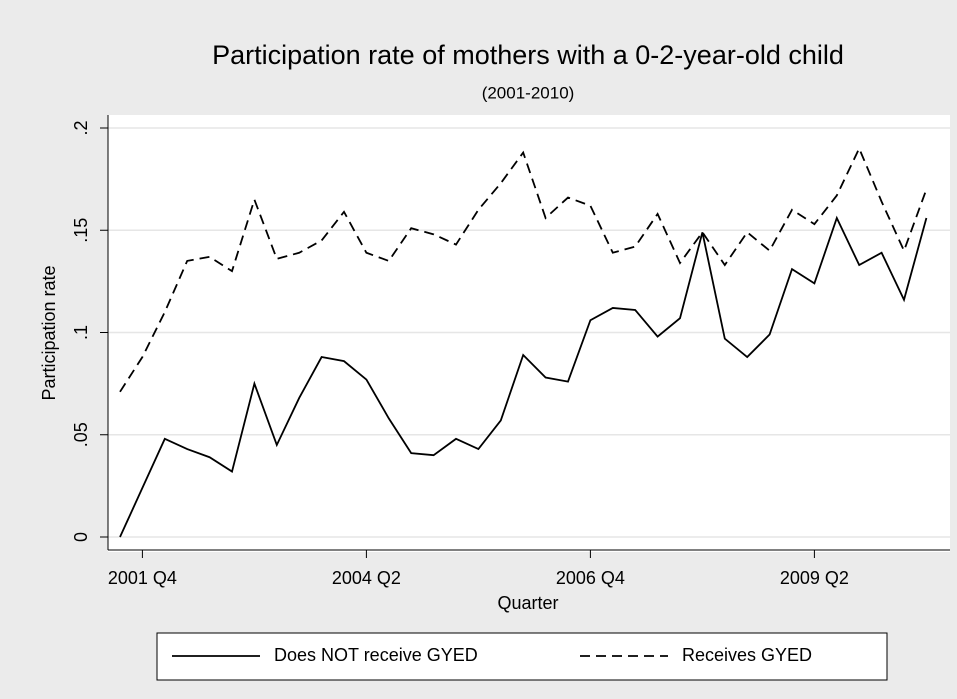 The image size is (957, 699). I want to click on legend-label: Receives GYED, so click(747, 655).